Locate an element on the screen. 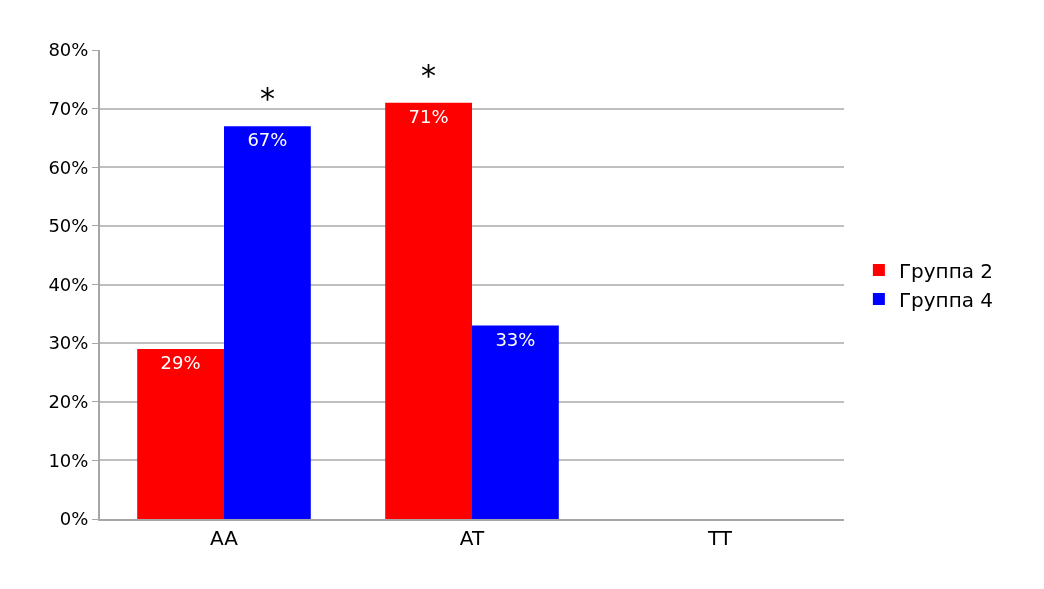  data-label: 33% is located at coordinates (515, 339).